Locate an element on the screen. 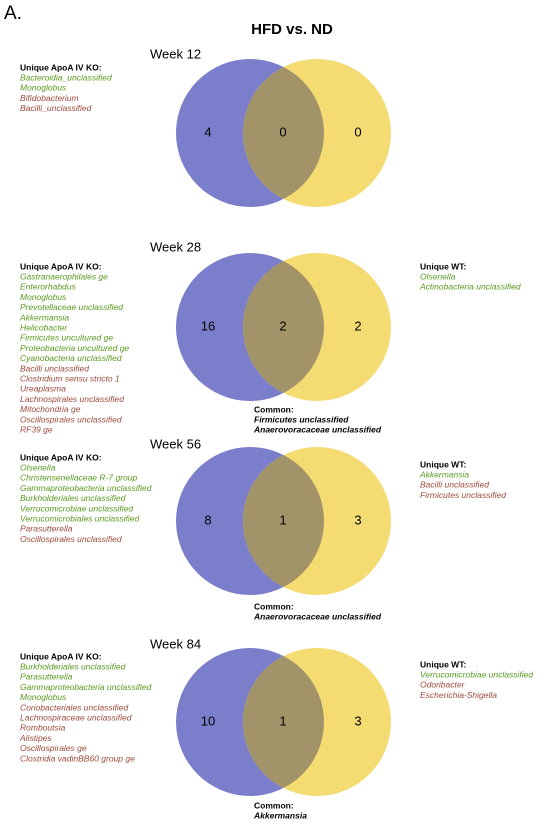 This screenshot has width=550, height=826. ko-taxon: Firmicutes uncultured ge is located at coordinates (66, 338).